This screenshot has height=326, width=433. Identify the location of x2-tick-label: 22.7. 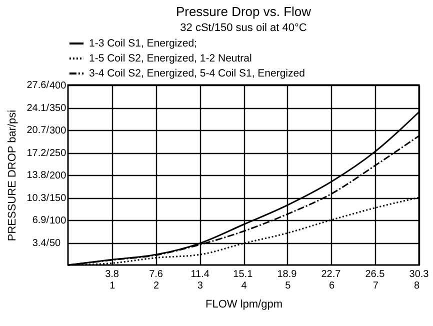
(331, 274).